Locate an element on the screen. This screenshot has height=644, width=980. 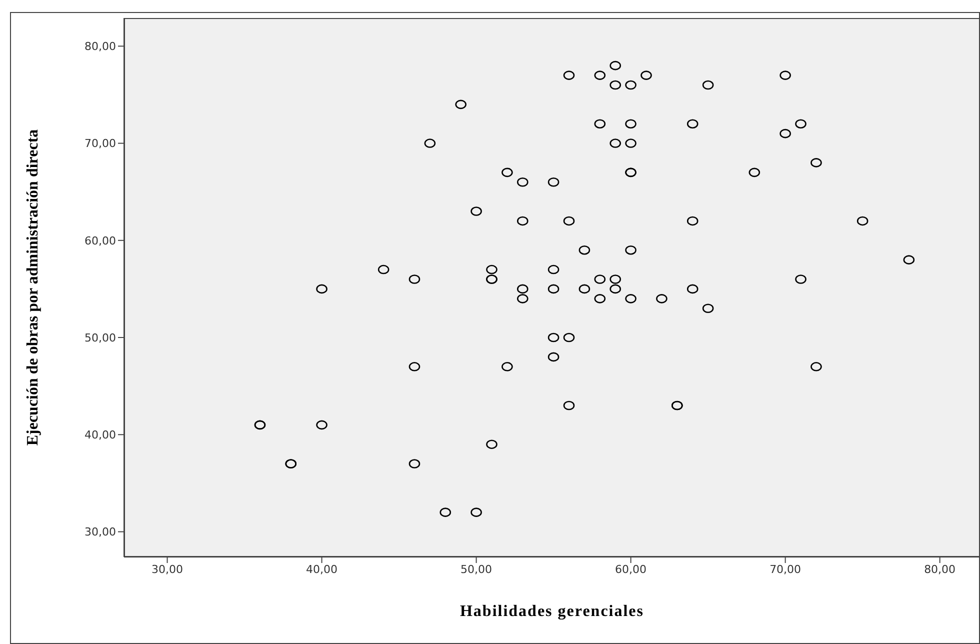
y-tick-label: 50,00 is located at coordinates (100, 337).